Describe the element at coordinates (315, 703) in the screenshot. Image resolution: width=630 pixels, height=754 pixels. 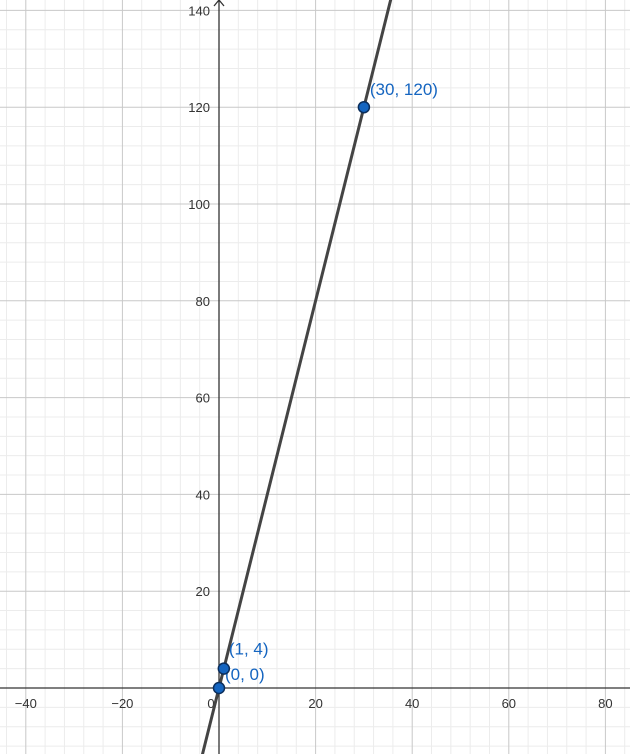
I see `x-tick-label: 20` at that location.